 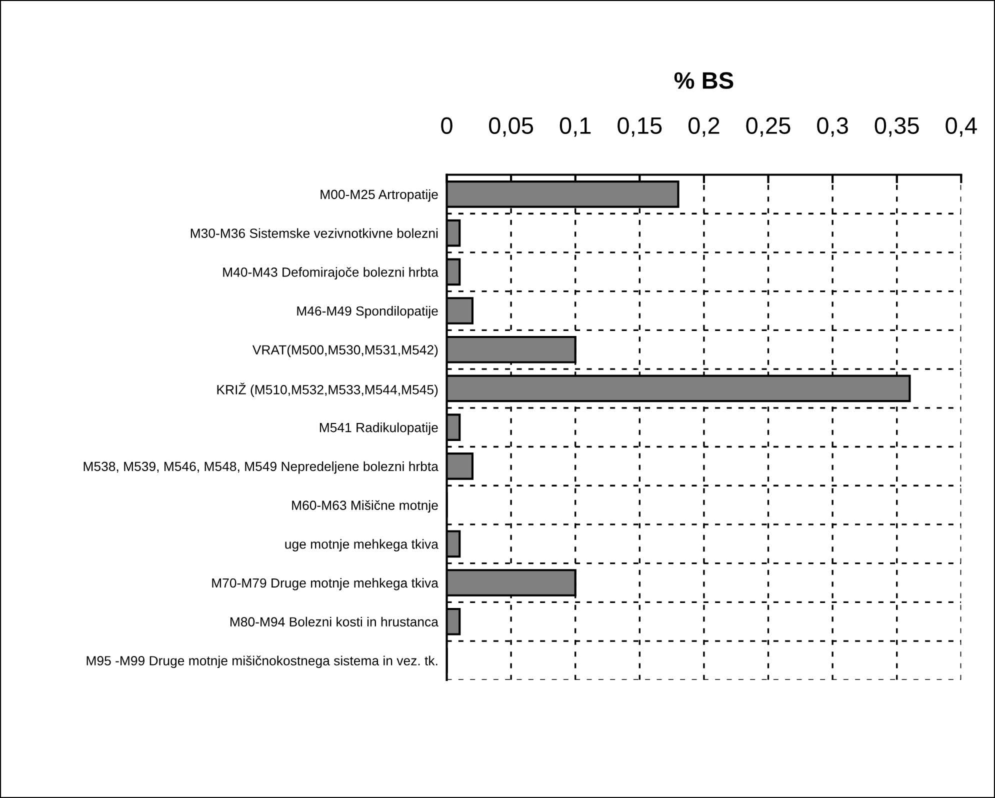 I want to click on y-tick-label: M541 Radikulopatije, so click(x=379, y=428).